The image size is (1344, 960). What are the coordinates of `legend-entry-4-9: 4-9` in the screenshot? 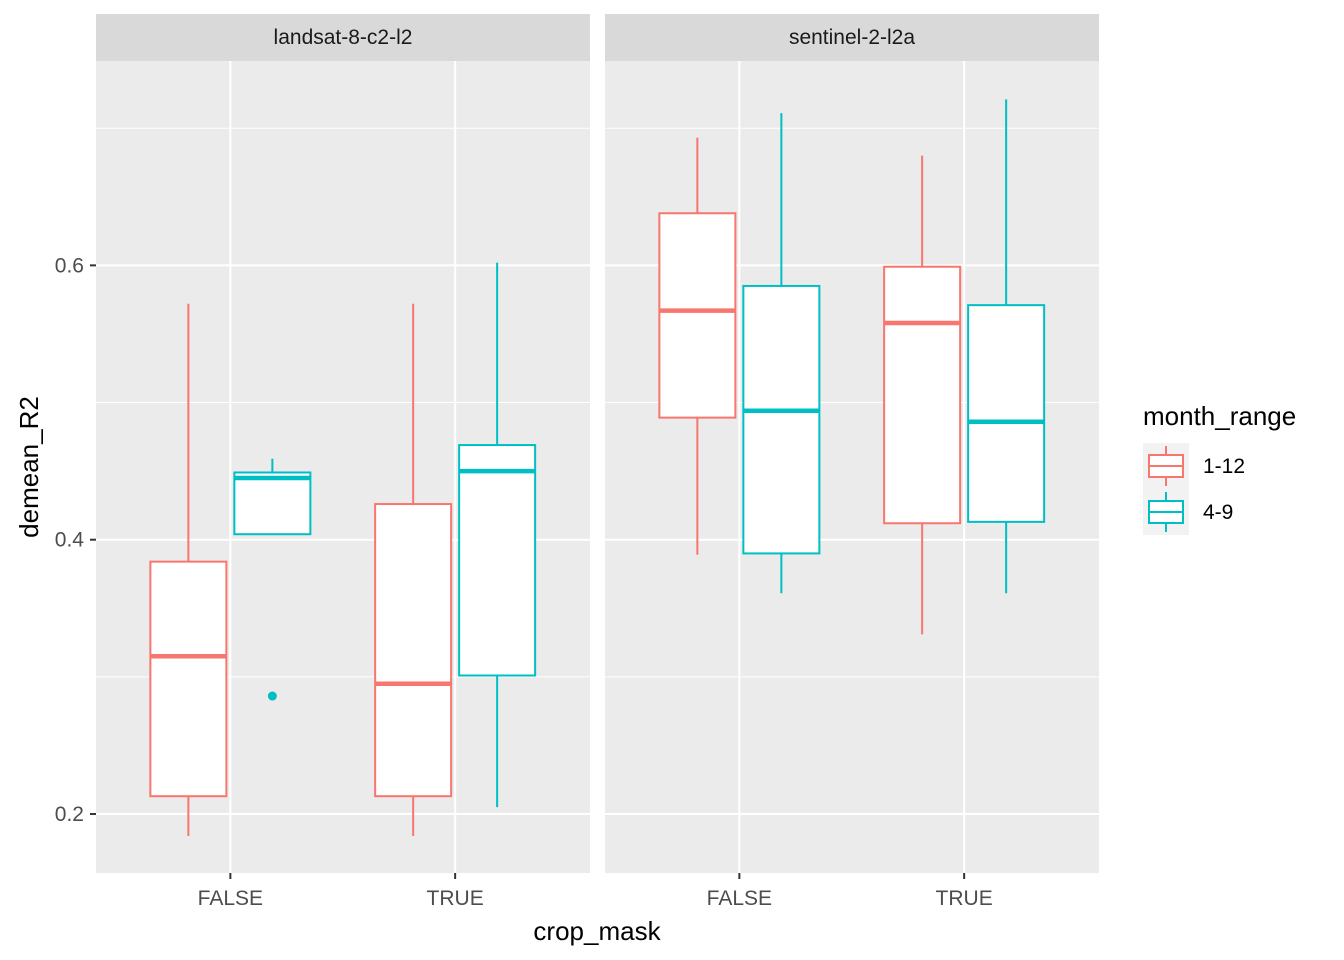 It's located at (1188, 512).